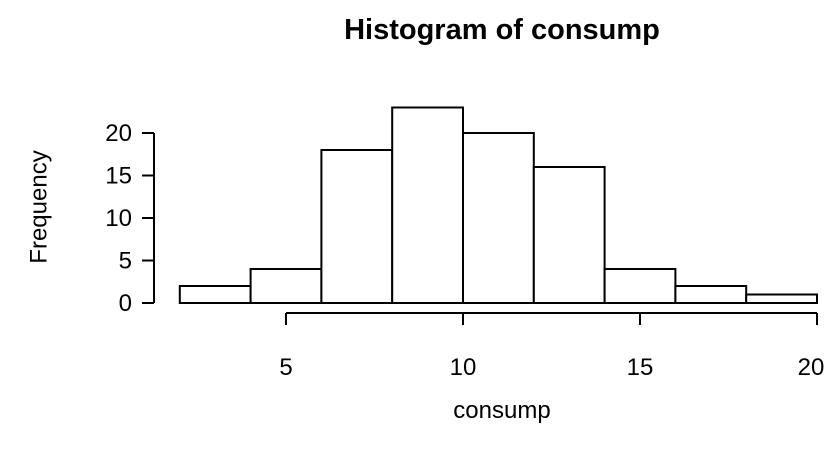 Image resolution: width=837 pixels, height=458 pixels. I want to click on y-tick-label: 5, so click(125, 261).